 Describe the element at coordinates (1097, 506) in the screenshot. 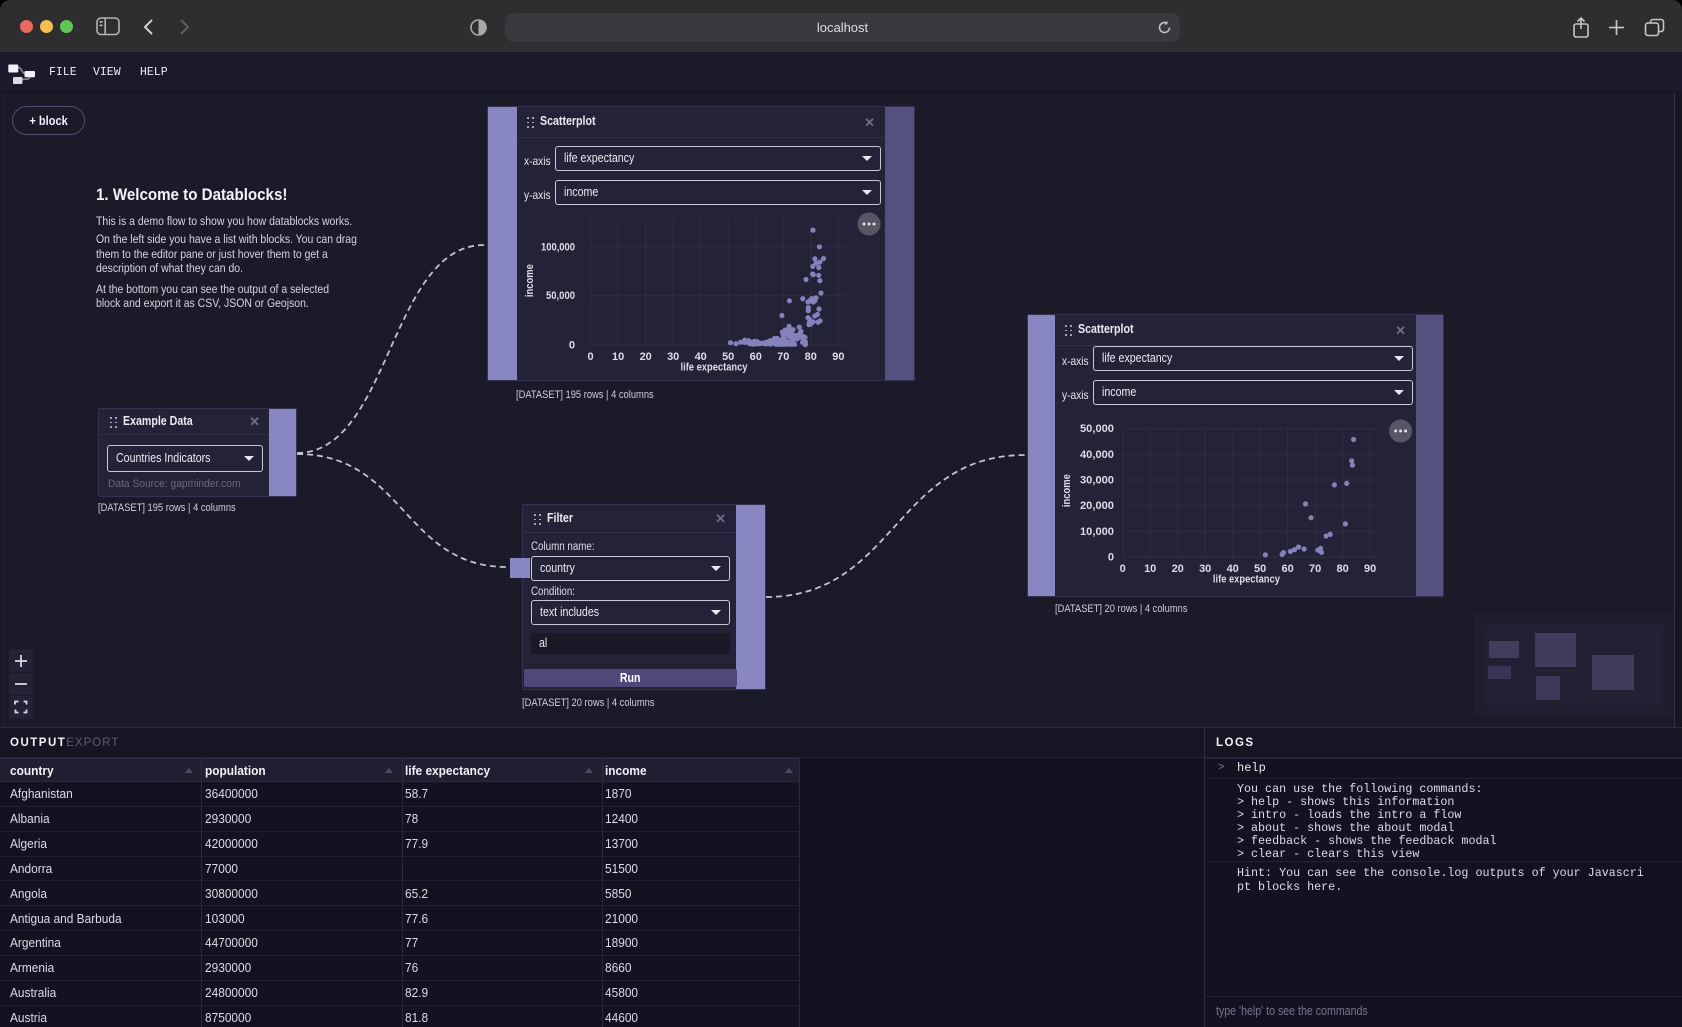

I see `svg-text: 20,000` at that location.